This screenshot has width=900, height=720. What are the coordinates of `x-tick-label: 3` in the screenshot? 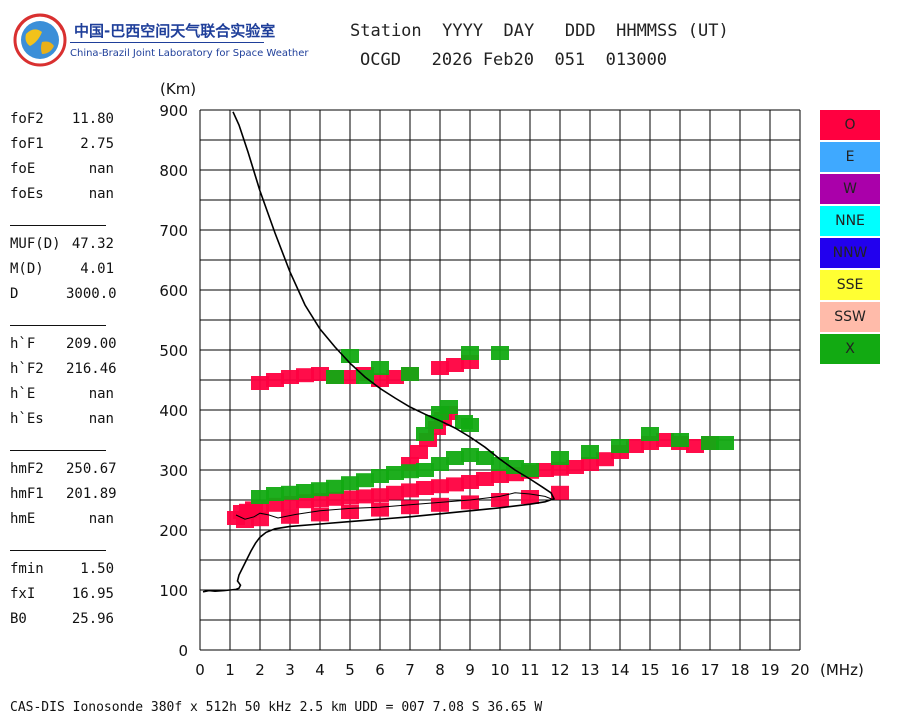 It's located at (290, 670).